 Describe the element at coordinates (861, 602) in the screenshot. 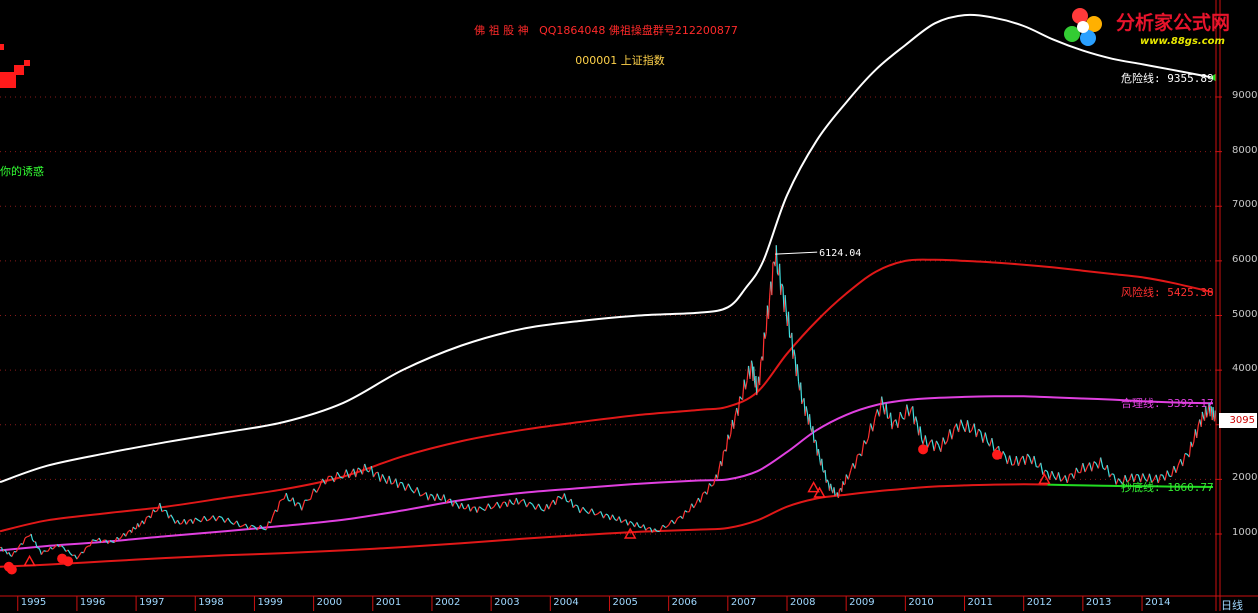

I see `x-tick-label: 2009` at that location.